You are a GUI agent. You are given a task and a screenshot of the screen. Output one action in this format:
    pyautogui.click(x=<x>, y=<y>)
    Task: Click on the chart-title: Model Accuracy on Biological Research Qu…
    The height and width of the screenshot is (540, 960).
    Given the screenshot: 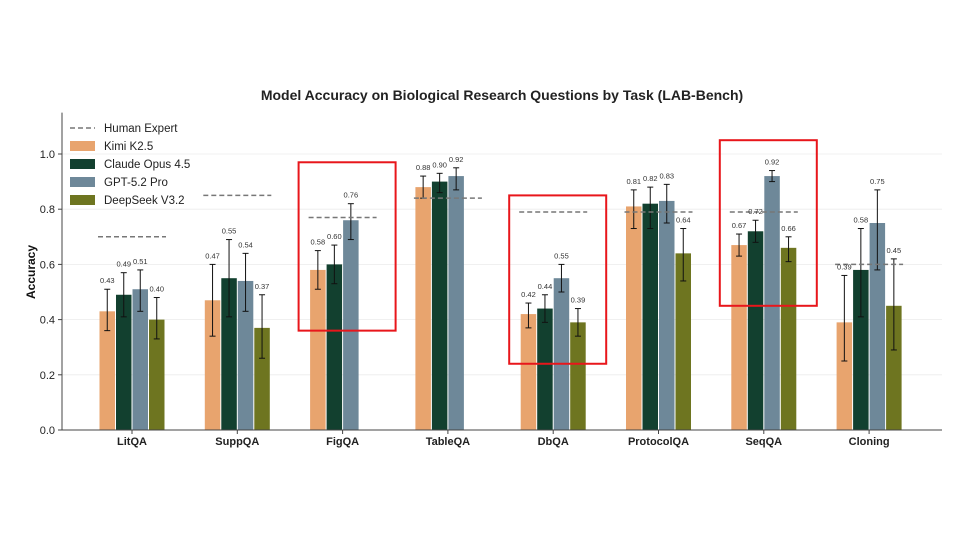 What is the action you would take?
    pyautogui.click(x=502, y=95)
    